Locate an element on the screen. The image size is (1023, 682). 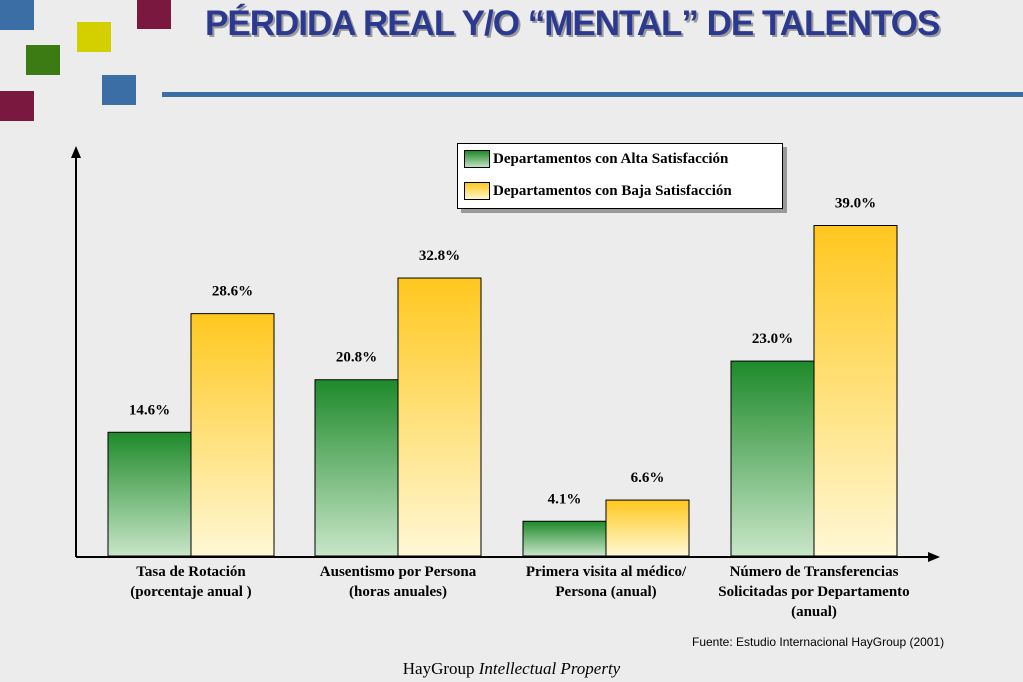
value-label-low-2: 6.6% is located at coordinates (648, 478).